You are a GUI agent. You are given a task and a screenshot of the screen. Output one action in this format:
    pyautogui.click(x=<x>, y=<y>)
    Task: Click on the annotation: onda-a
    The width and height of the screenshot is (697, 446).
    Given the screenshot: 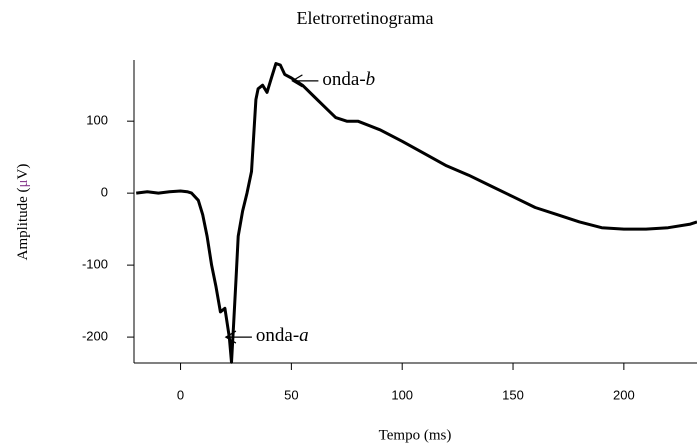 What is the action you would take?
    pyautogui.click(x=282, y=335)
    